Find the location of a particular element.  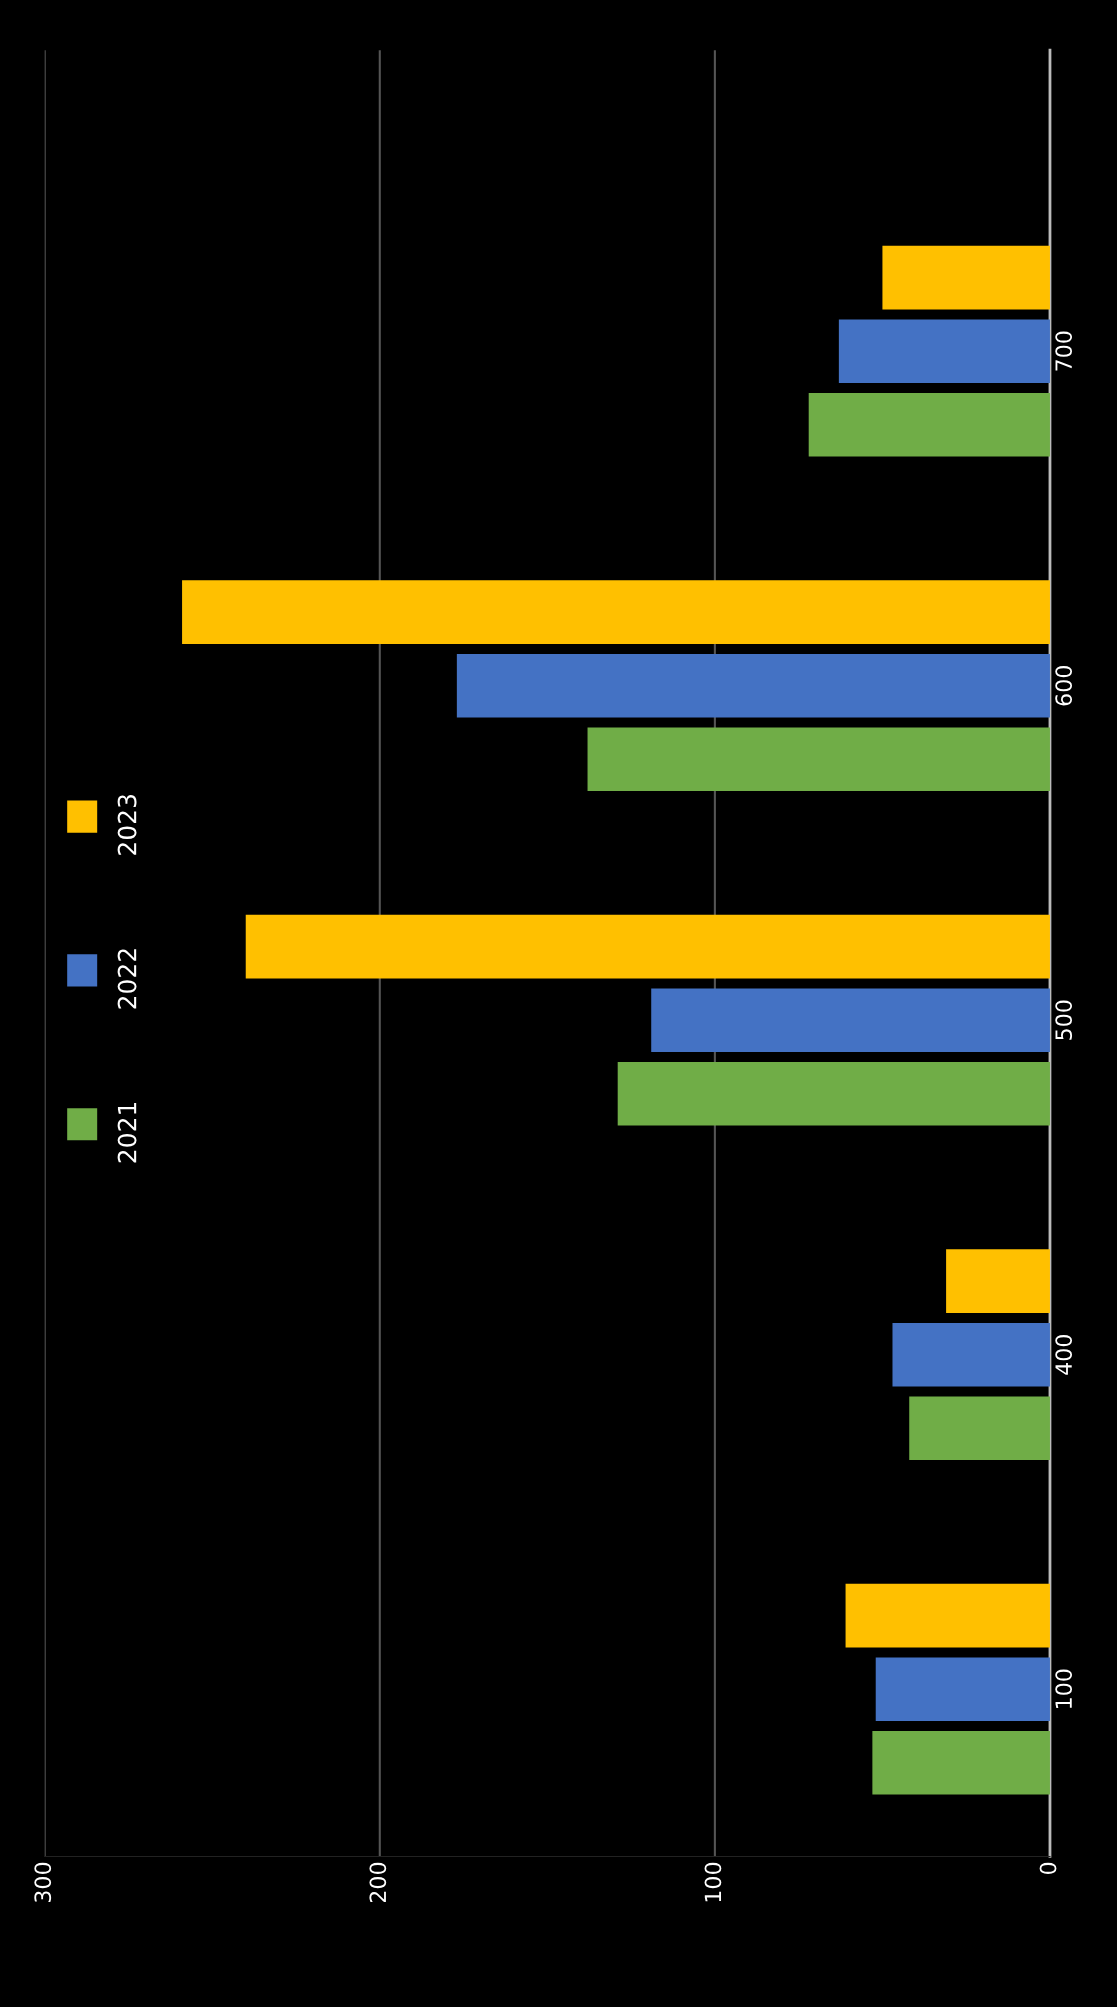

y-tick-label: 100 is located at coordinates (1064, 1688).